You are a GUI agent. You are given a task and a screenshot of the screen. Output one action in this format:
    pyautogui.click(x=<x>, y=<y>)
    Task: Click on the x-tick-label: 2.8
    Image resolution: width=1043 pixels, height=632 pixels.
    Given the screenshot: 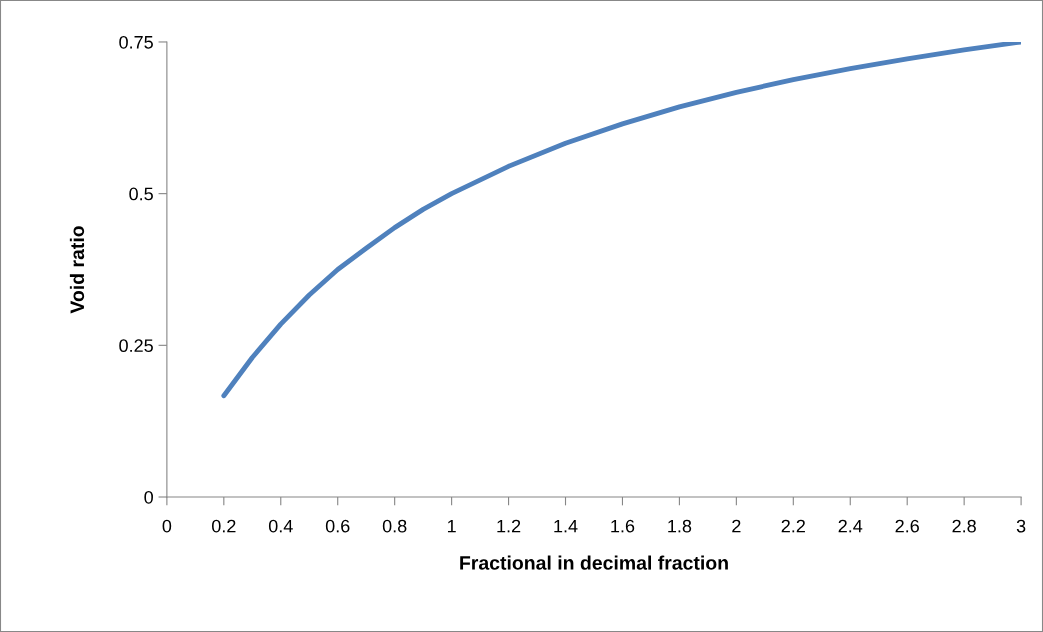 What is the action you would take?
    pyautogui.click(x=964, y=526)
    